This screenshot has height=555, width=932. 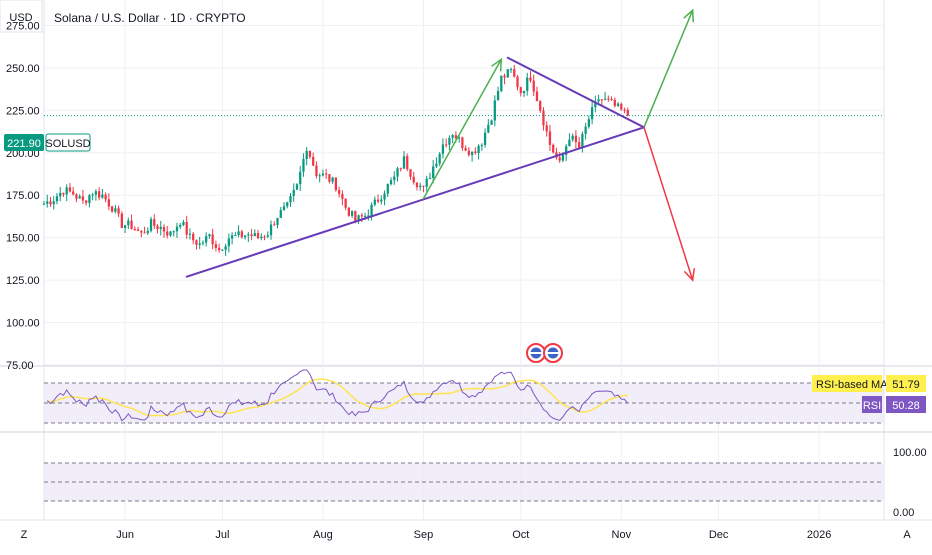 I want to click on last-price-box, so click(x=24, y=142).